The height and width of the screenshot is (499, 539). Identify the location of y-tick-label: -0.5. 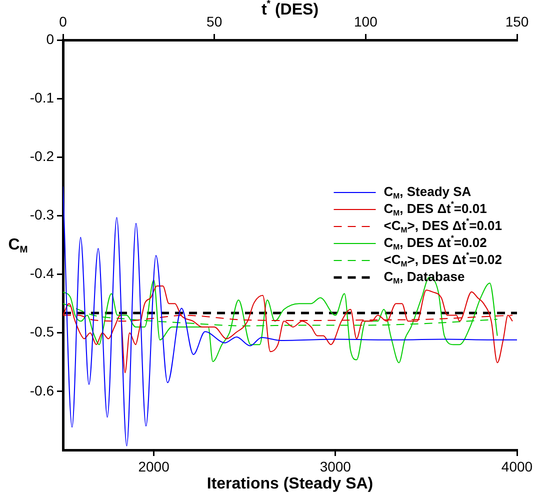
(42, 332).